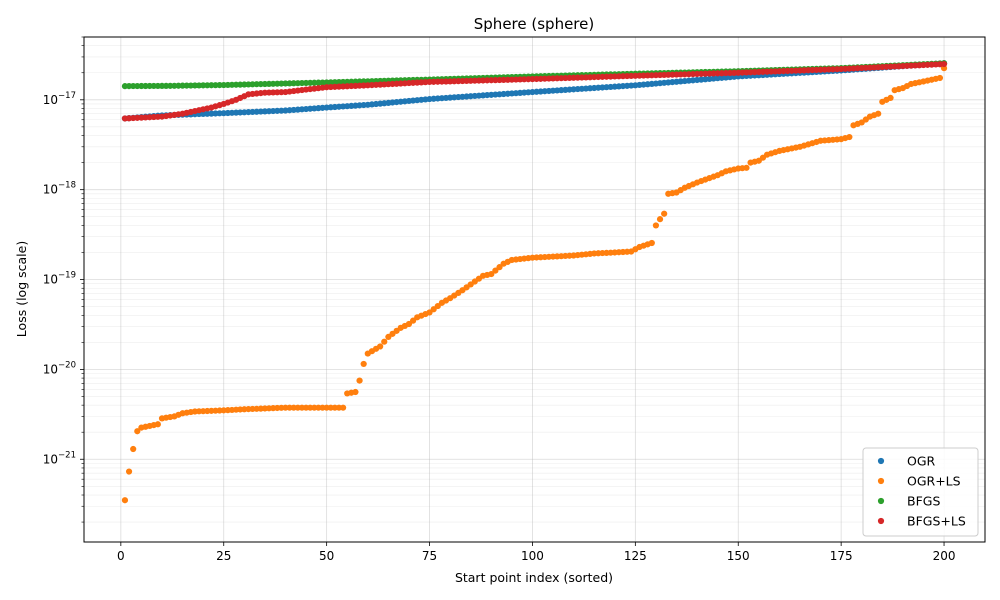  Describe the element at coordinates (326, 556) in the screenshot. I see `x-tick-label: 50` at that location.